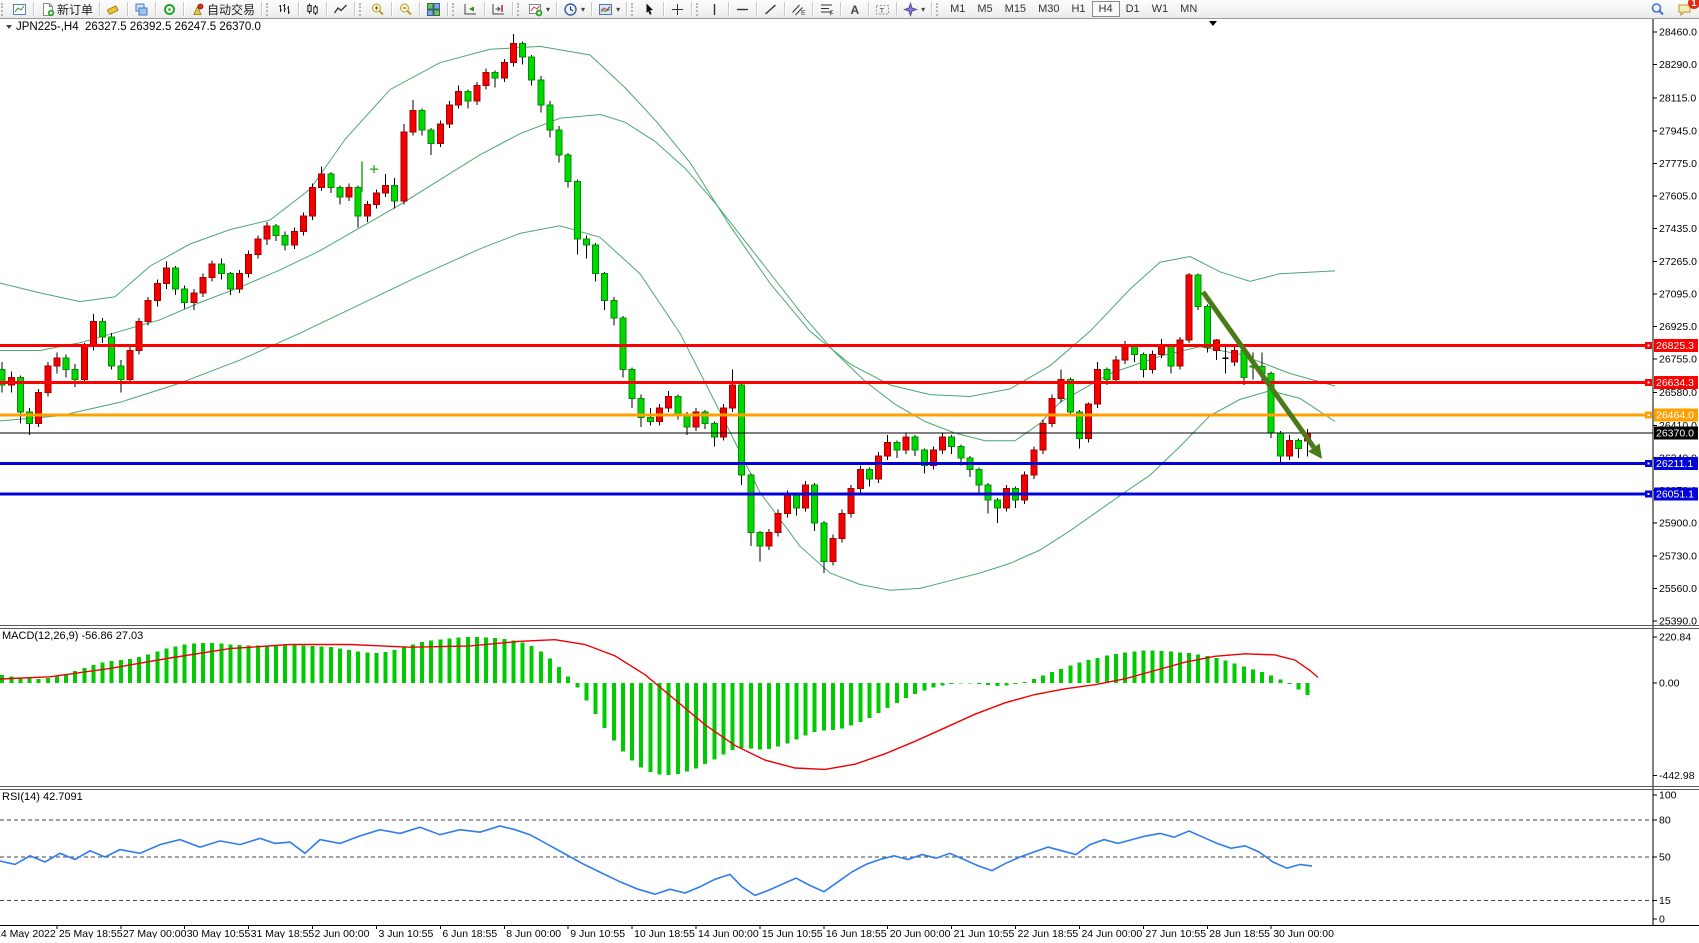 The image size is (1699, 943). Describe the element at coordinates (618, 9) in the screenshot. I see `templates-dropdown-icon: ▾` at that location.